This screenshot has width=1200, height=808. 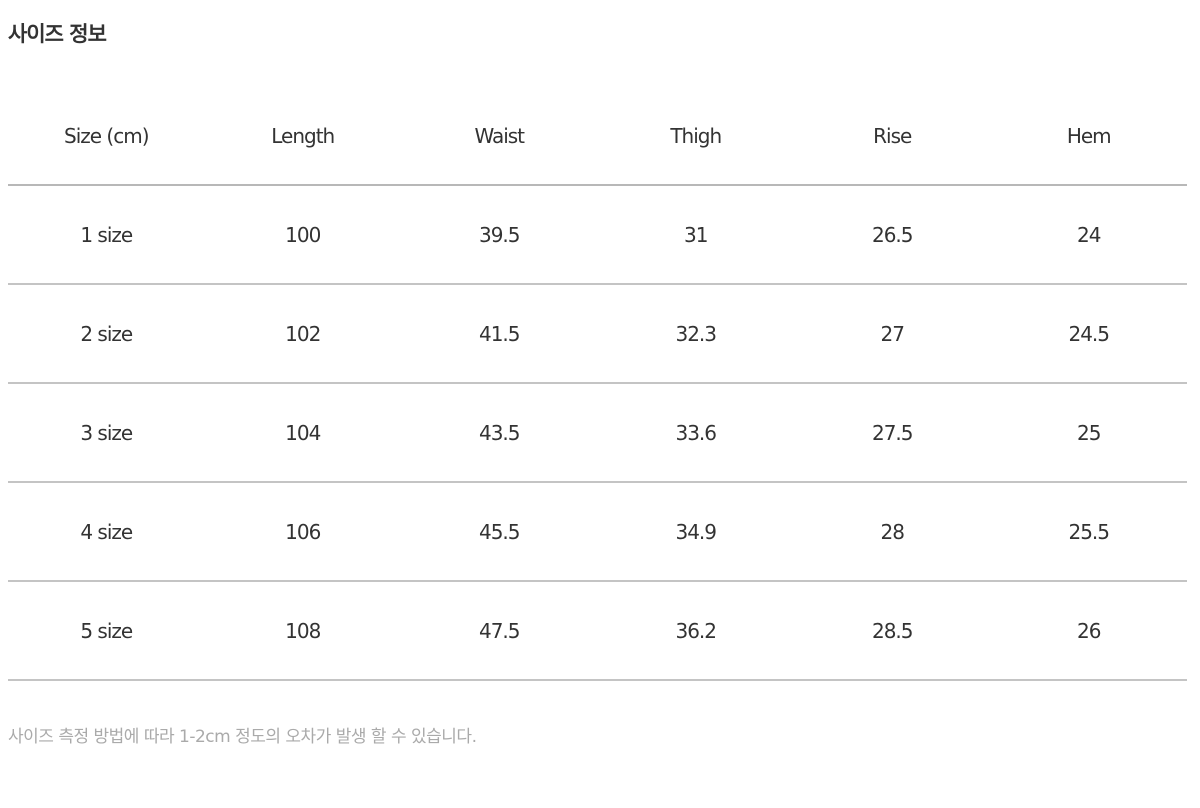 I want to click on cell-thigh: 33.6, so click(x=695, y=433).